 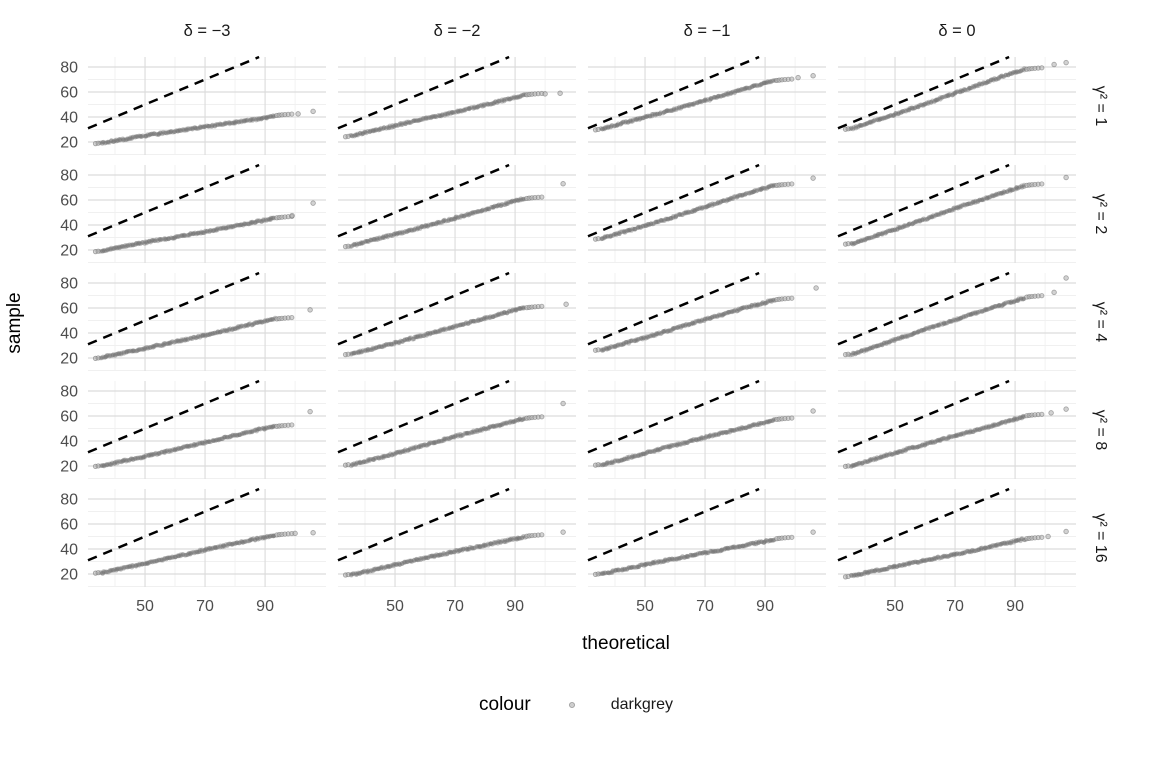 I want to click on y-tick-label: 40, so click(x=69, y=118).